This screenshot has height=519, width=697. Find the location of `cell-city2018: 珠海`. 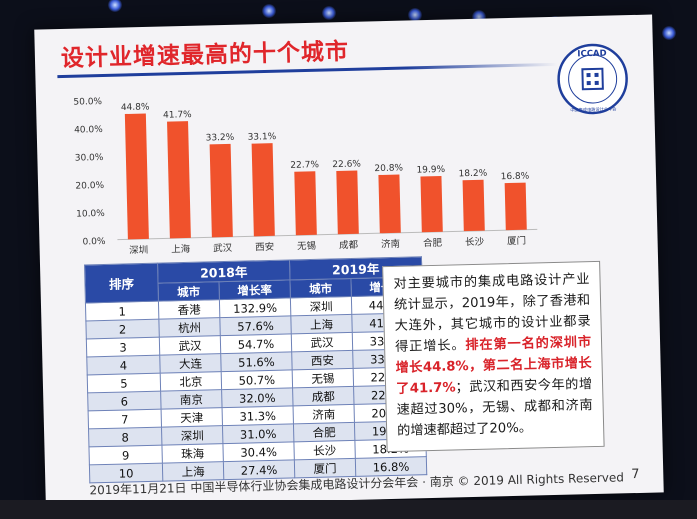

cell-city2018: 珠海 is located at coordinates (192, 453).